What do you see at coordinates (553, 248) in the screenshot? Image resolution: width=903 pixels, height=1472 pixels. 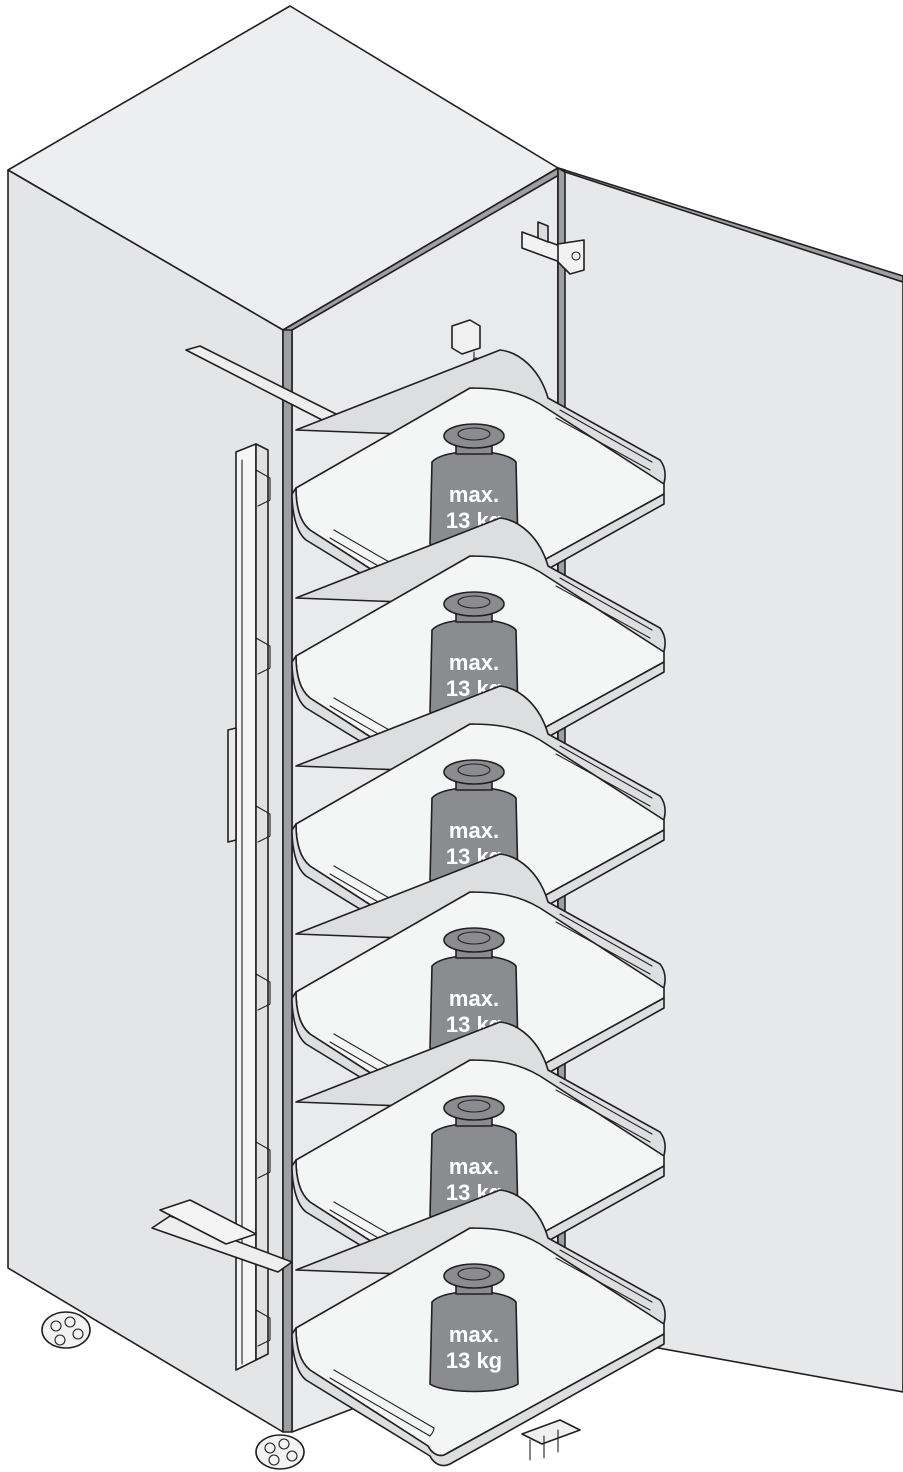 I see `door-hinge` at bounding box center [553, 248].